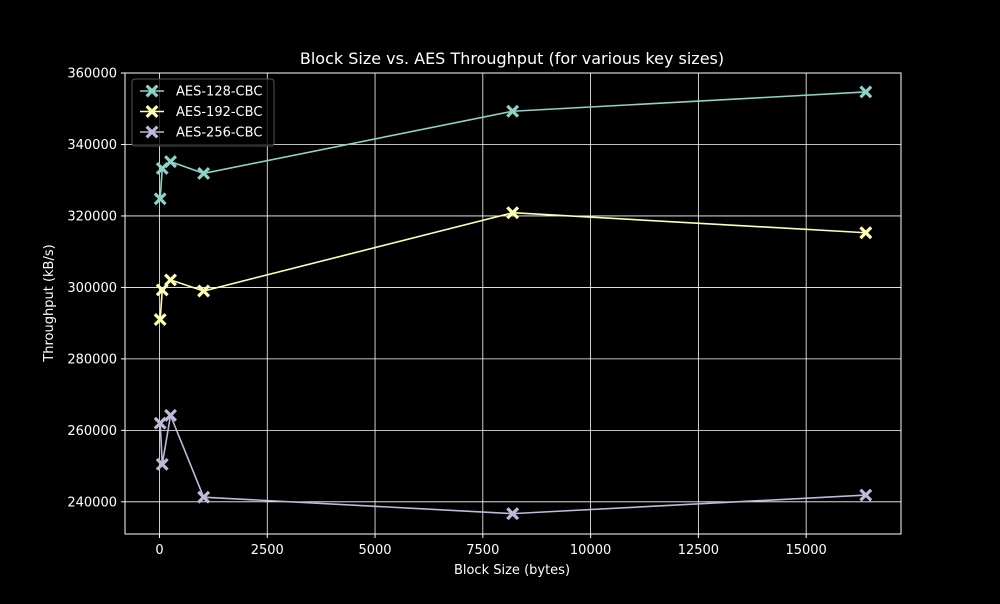 This screenshot has width=1000, height=604. Describe the element at coordinates (219, 133) in the screenshot. I see `legend-label: AES-256-CBC` at that location.